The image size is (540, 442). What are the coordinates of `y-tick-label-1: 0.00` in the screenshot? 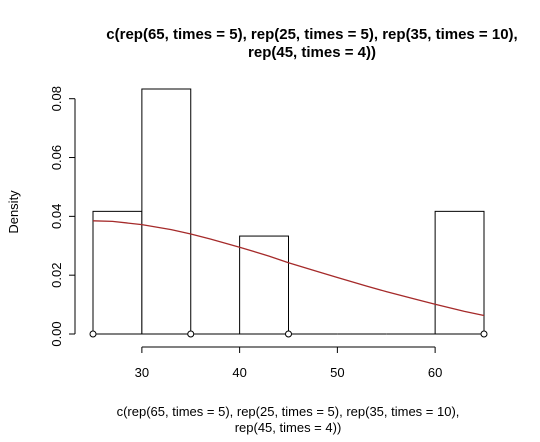 It's located at (56, 333).